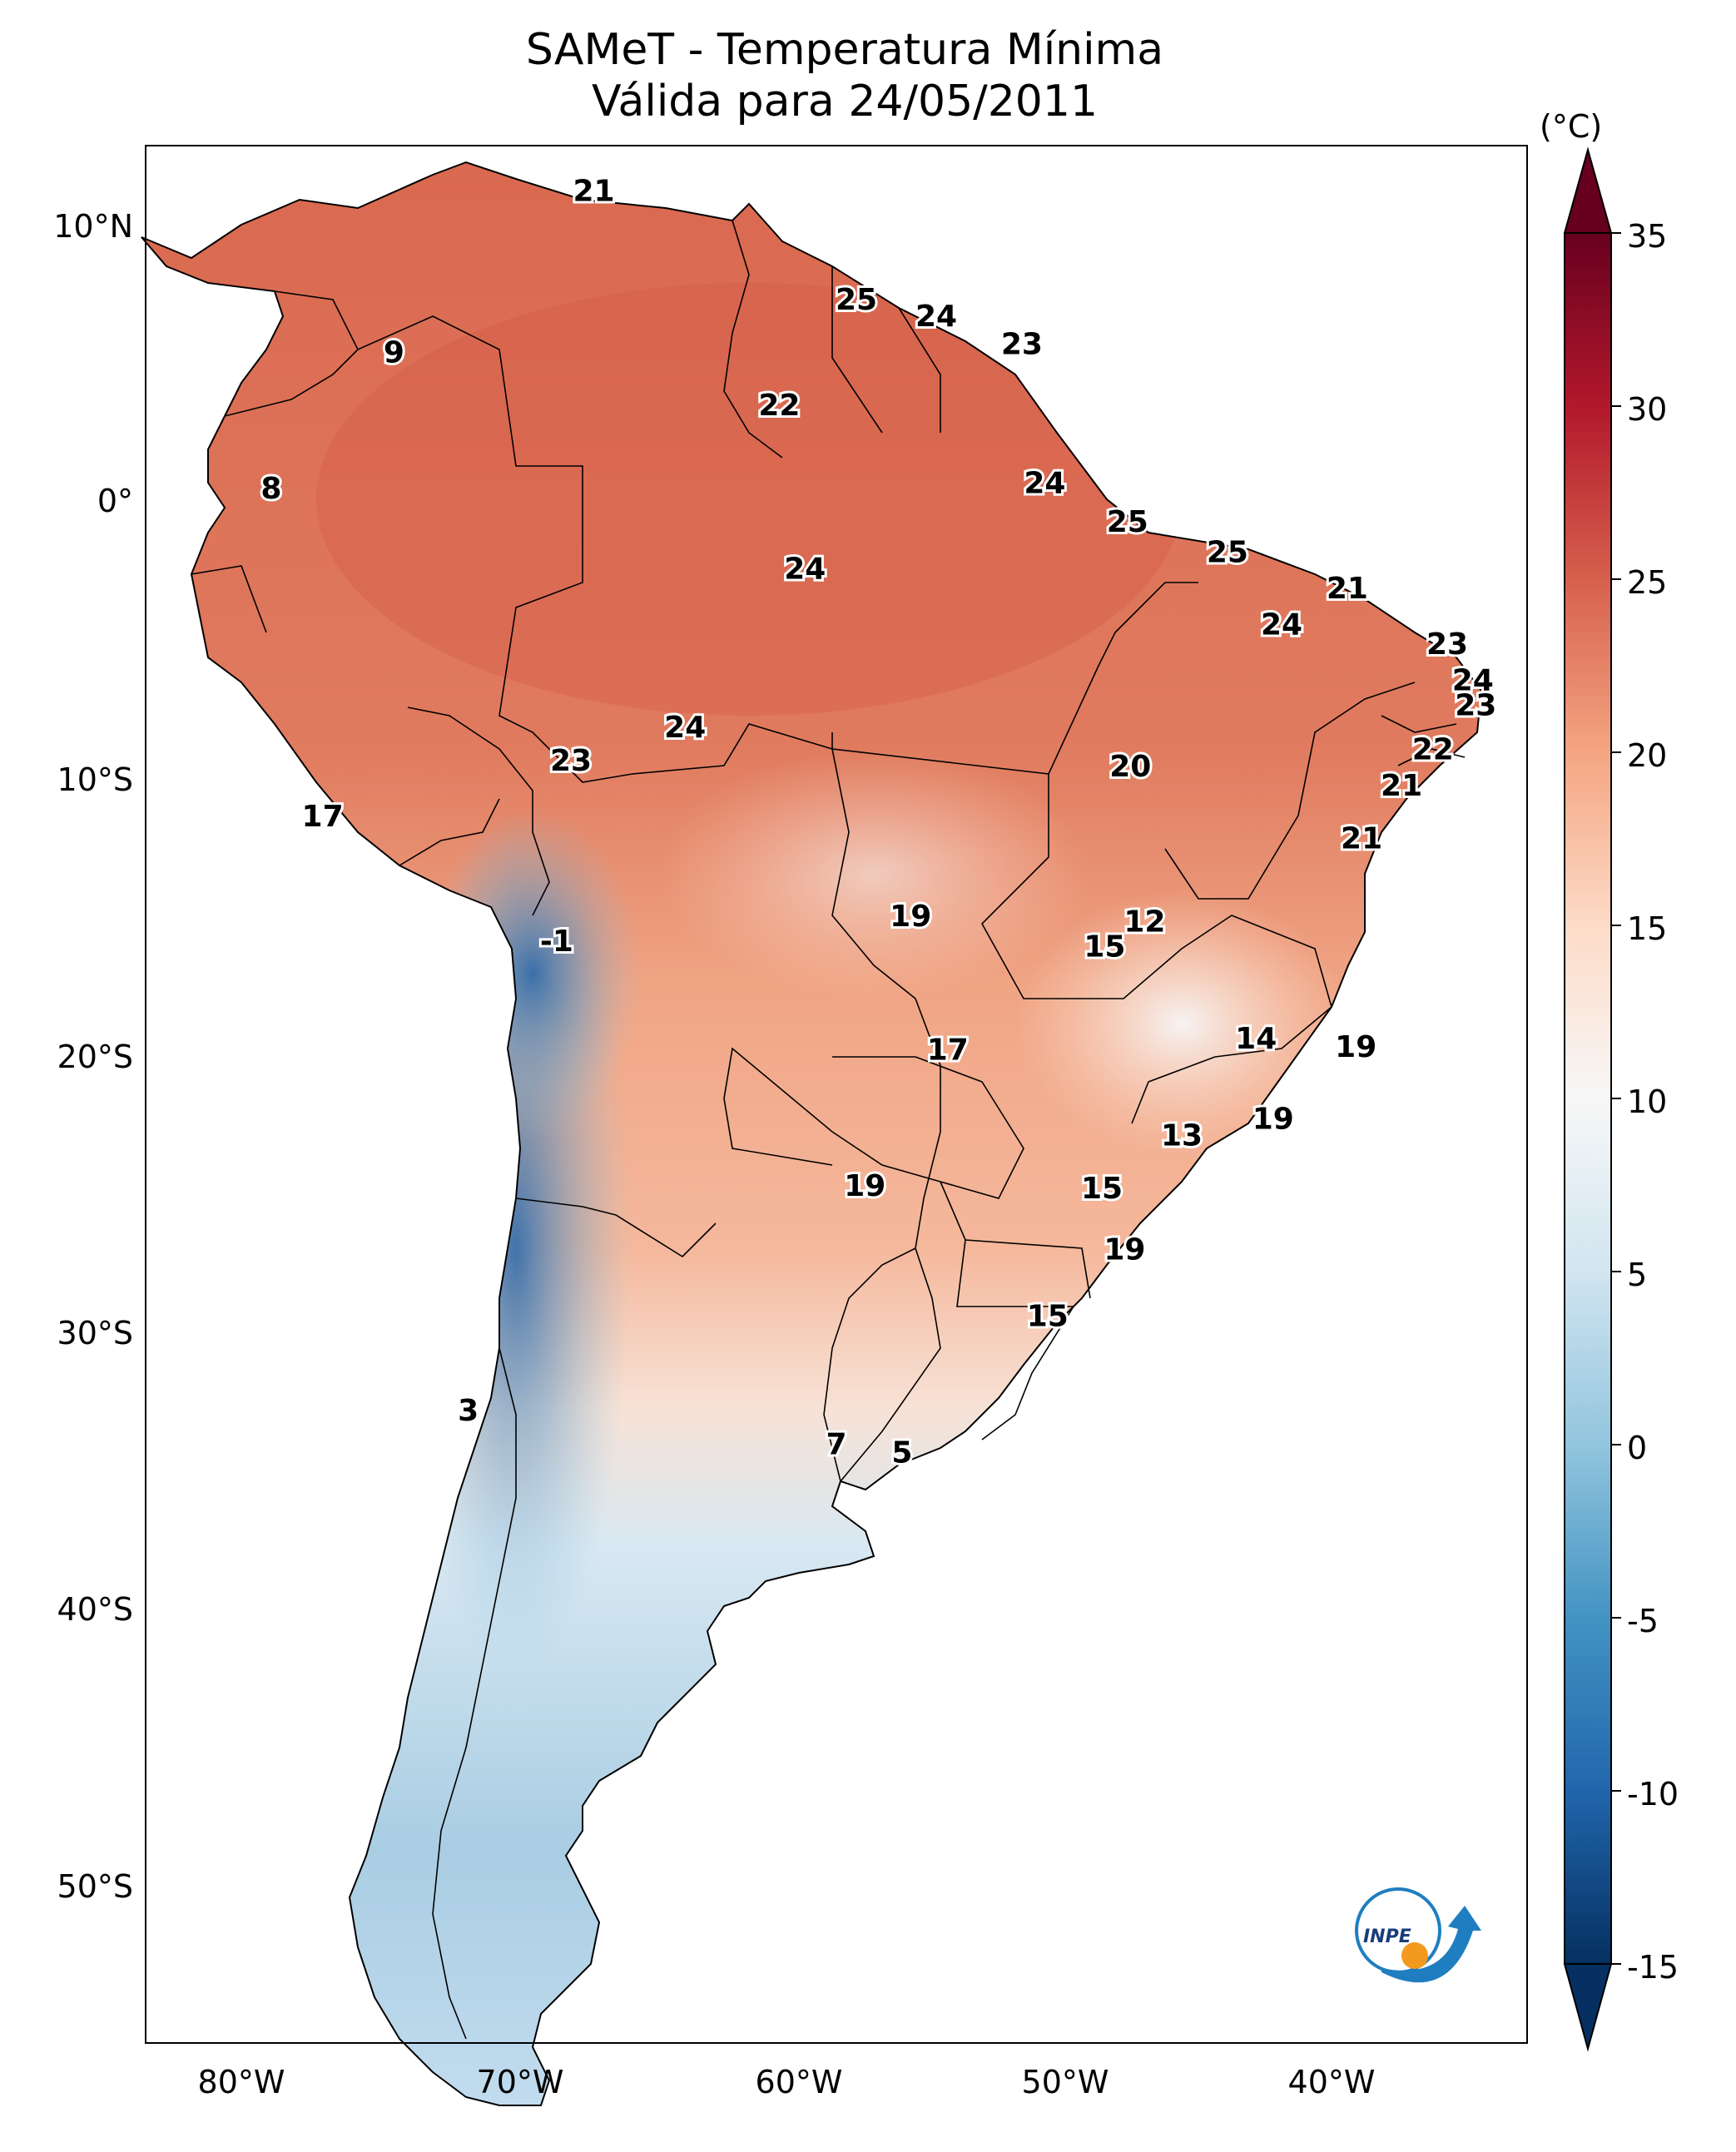  What do you see at coordinates (1104, 947) in the screenshot?
I see `station-value-25: 15` at bounding box center [1104, 947].